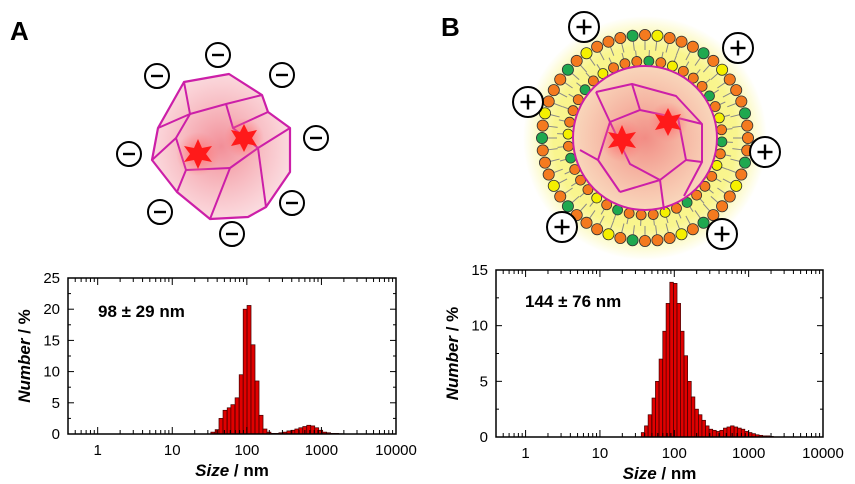  What do you see at coordinates (450, 27) in the screenshot?
I see `panel-letter-b: B` at bounding box center [450, 27].